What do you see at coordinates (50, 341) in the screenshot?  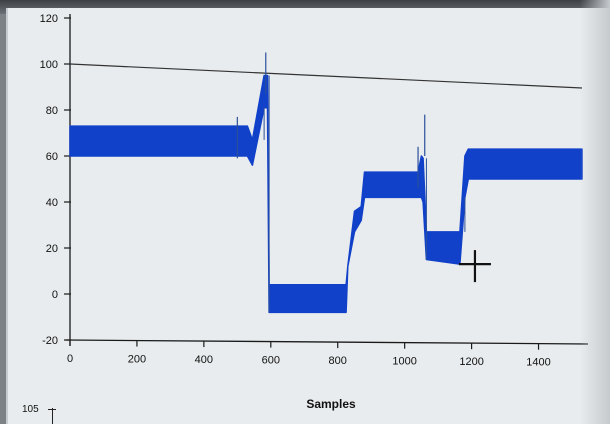 I see `y-tick-label: -20` at bounding box center [50, 341].